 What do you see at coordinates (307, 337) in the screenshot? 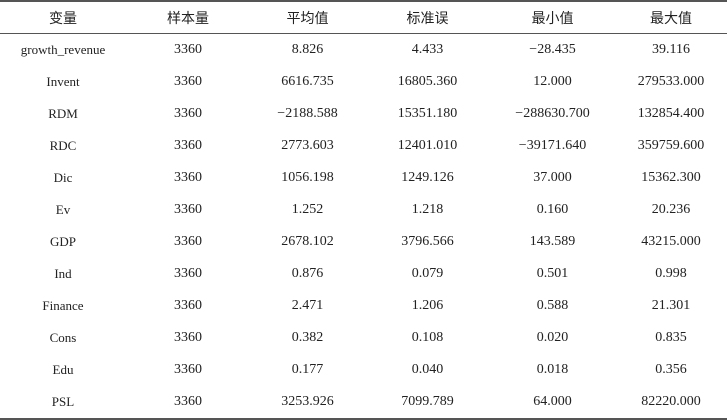
I see `cell-mean: 0.382` at bounding box center [307, 337].